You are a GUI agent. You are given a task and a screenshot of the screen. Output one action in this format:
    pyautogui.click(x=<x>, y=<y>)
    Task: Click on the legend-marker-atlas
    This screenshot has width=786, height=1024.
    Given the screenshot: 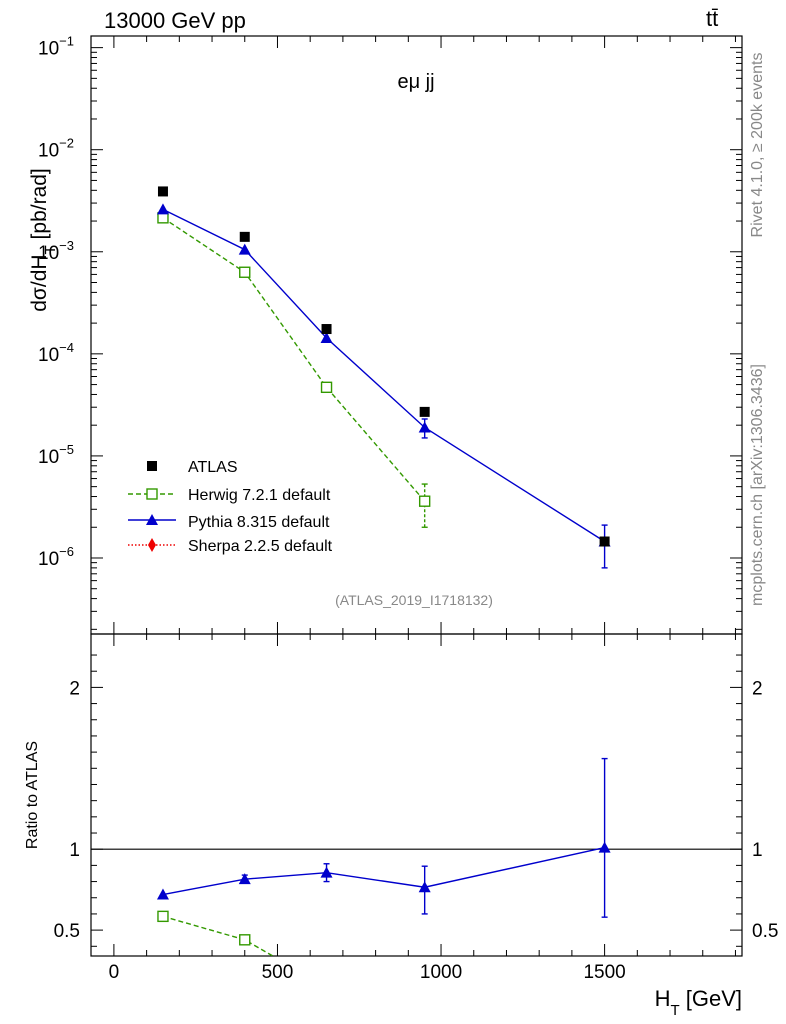 What is the action you would take?
    pyautogui.click(x=152, y=466)
    